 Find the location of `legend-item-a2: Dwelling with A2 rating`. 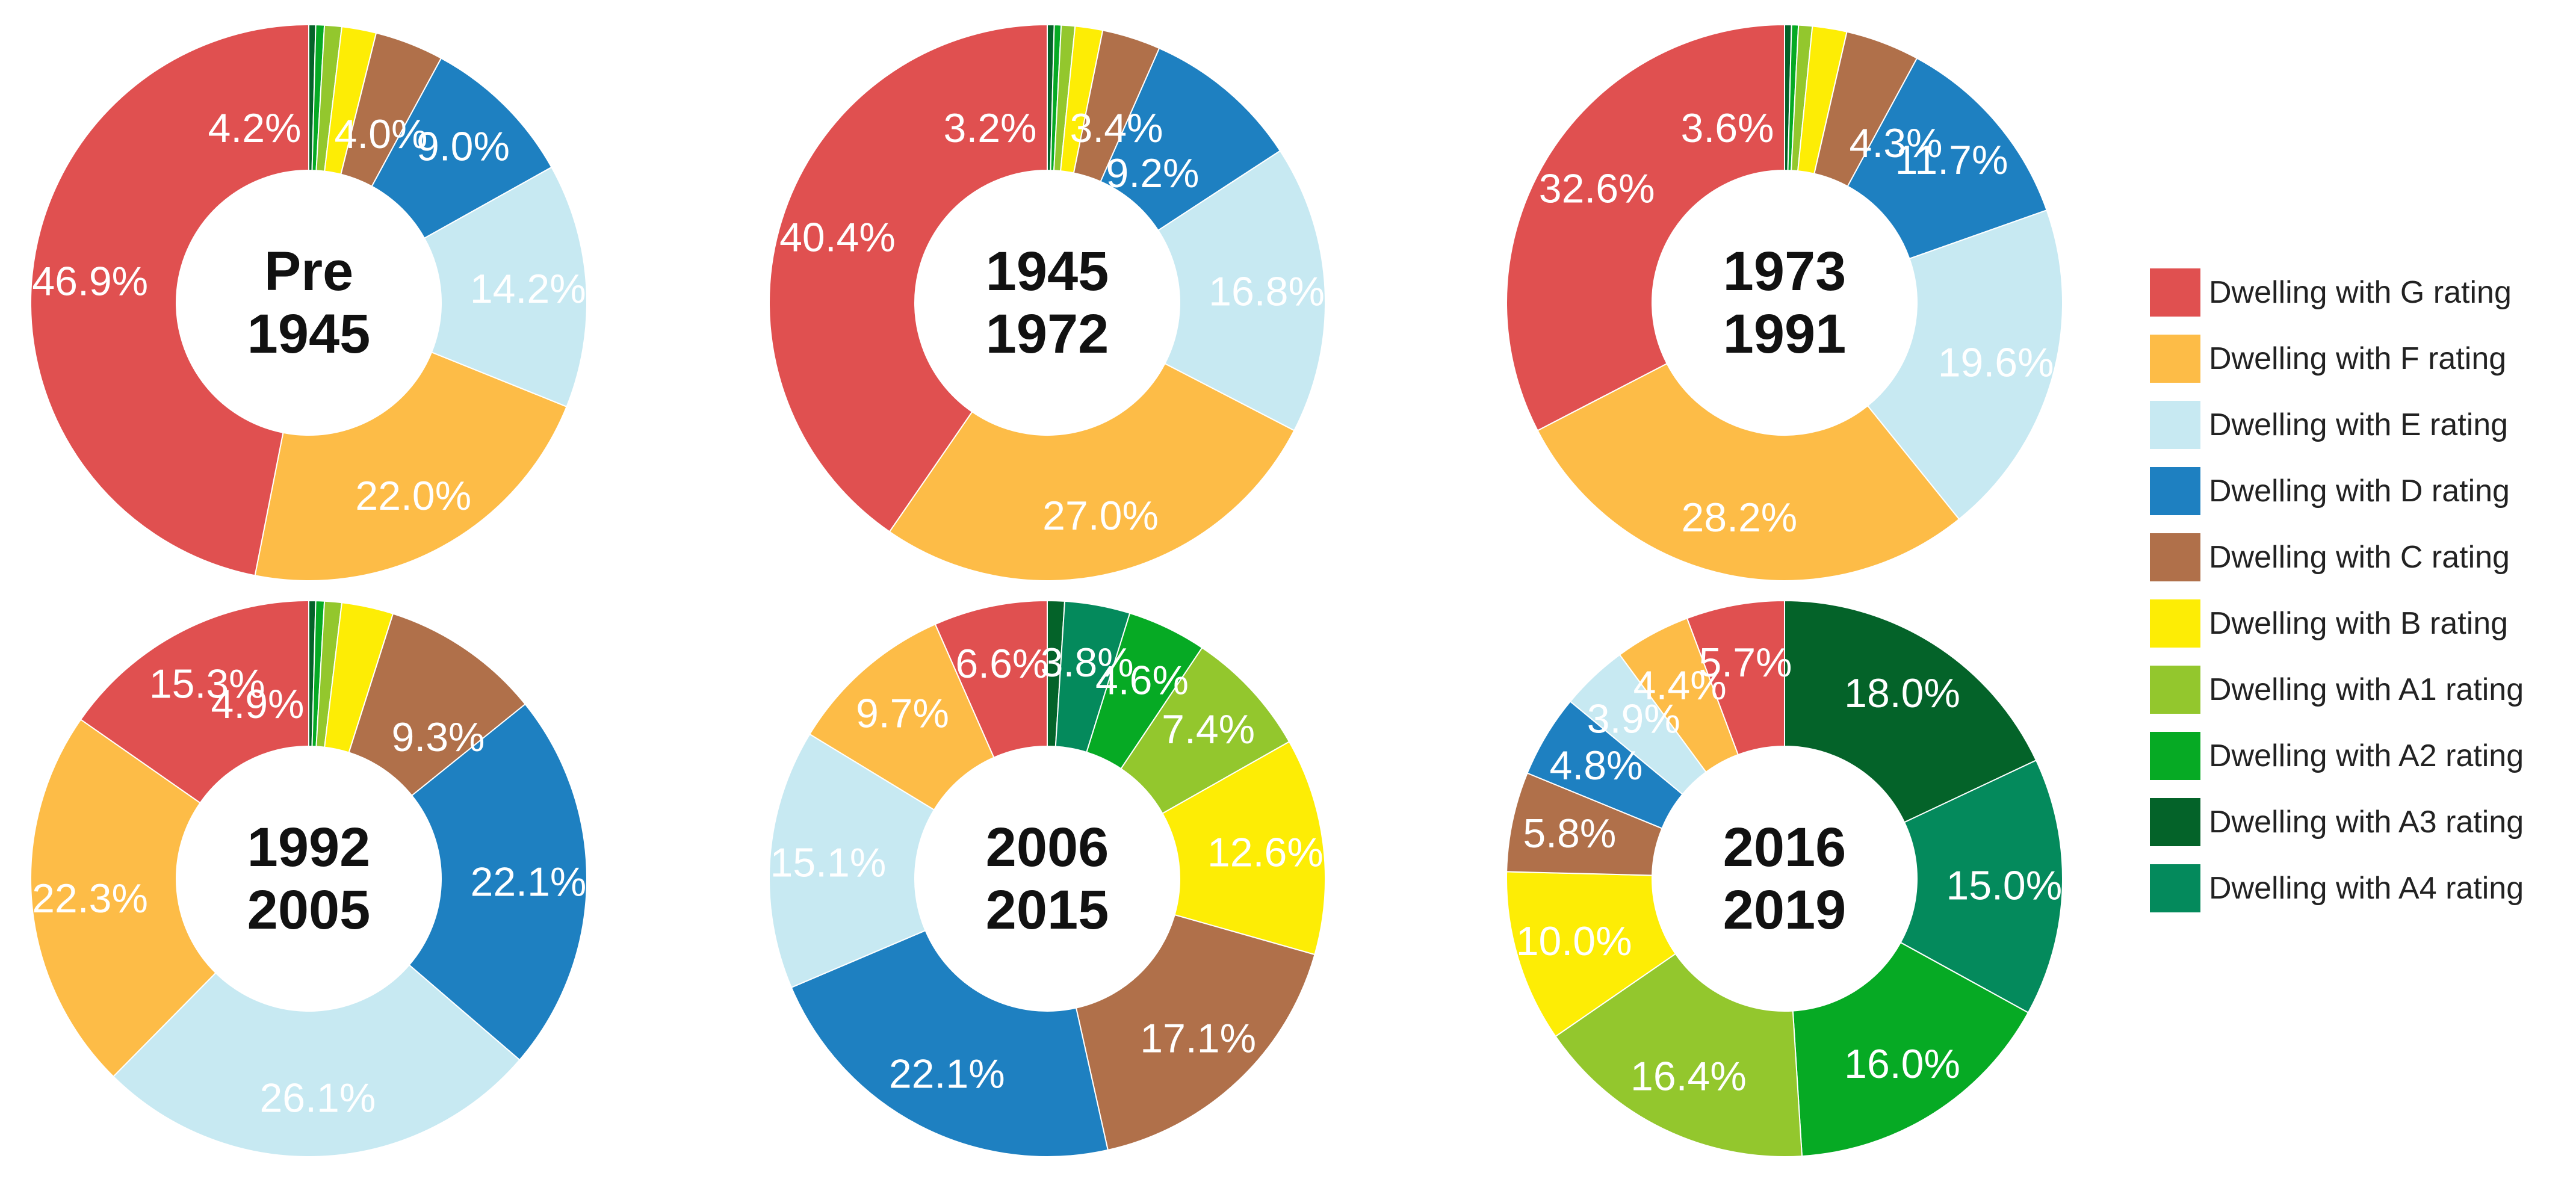

legend-item-a2: Dwelling with A2 rating is located at coordinates (2337, 756).